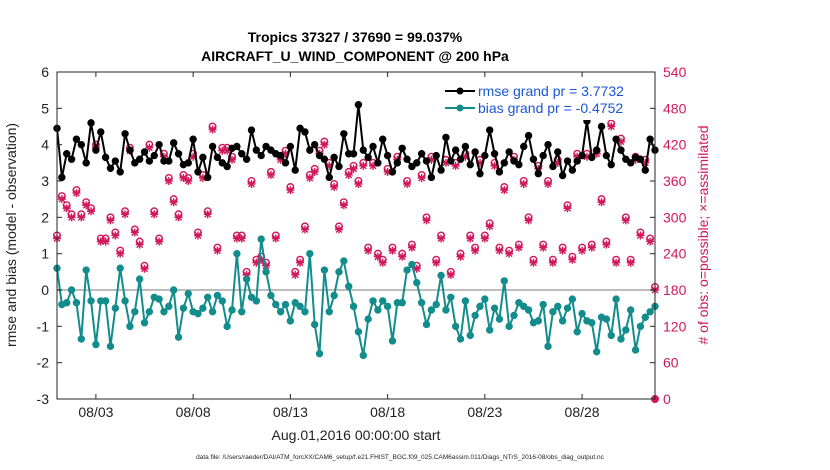 This screenshot has width=830, height=470. Describe the element at coordinates (667, 399) in the screenshot. I see `y-right-tick-label: 0` at that location.